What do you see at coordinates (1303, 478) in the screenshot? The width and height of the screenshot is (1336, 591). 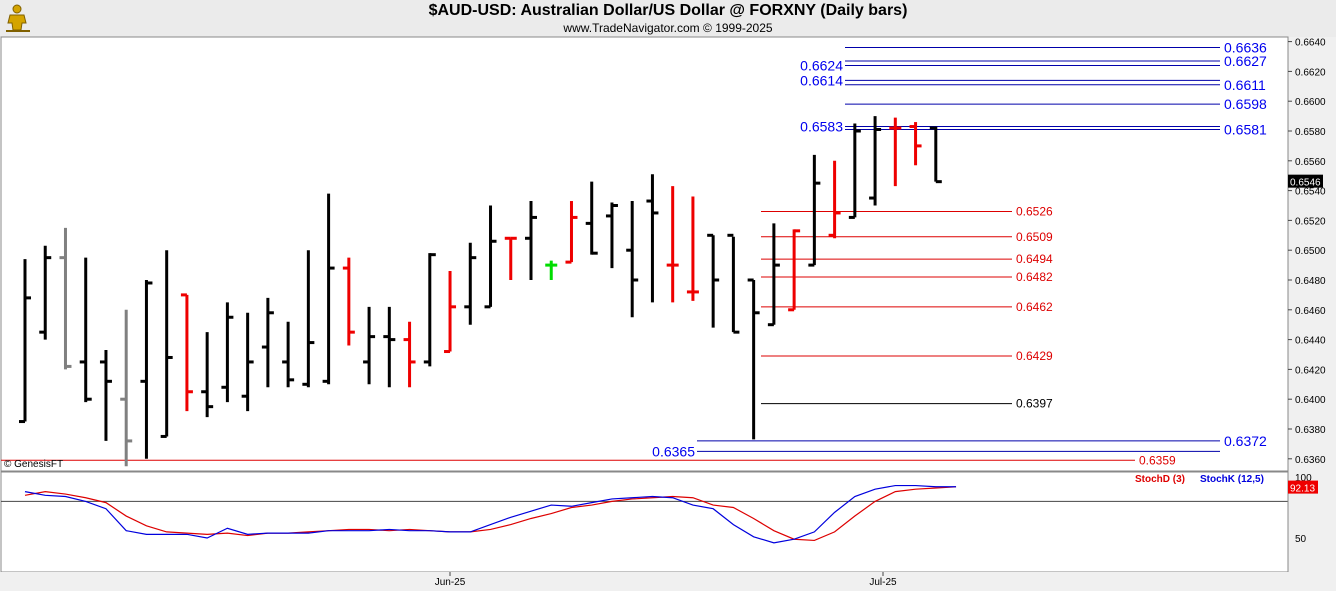 I see `stoch-y-tick-label: 100` at bounding box center [1303, 478].